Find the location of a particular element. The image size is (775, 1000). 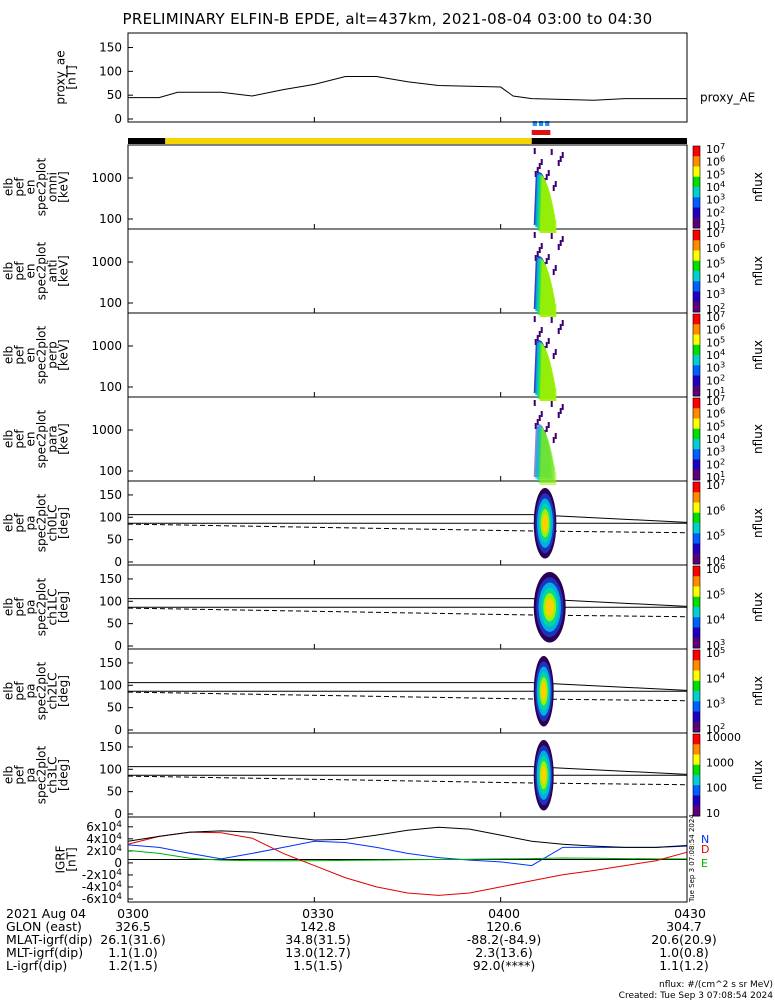

colorbar-tick: 10 is located at coordinates (713, 813).